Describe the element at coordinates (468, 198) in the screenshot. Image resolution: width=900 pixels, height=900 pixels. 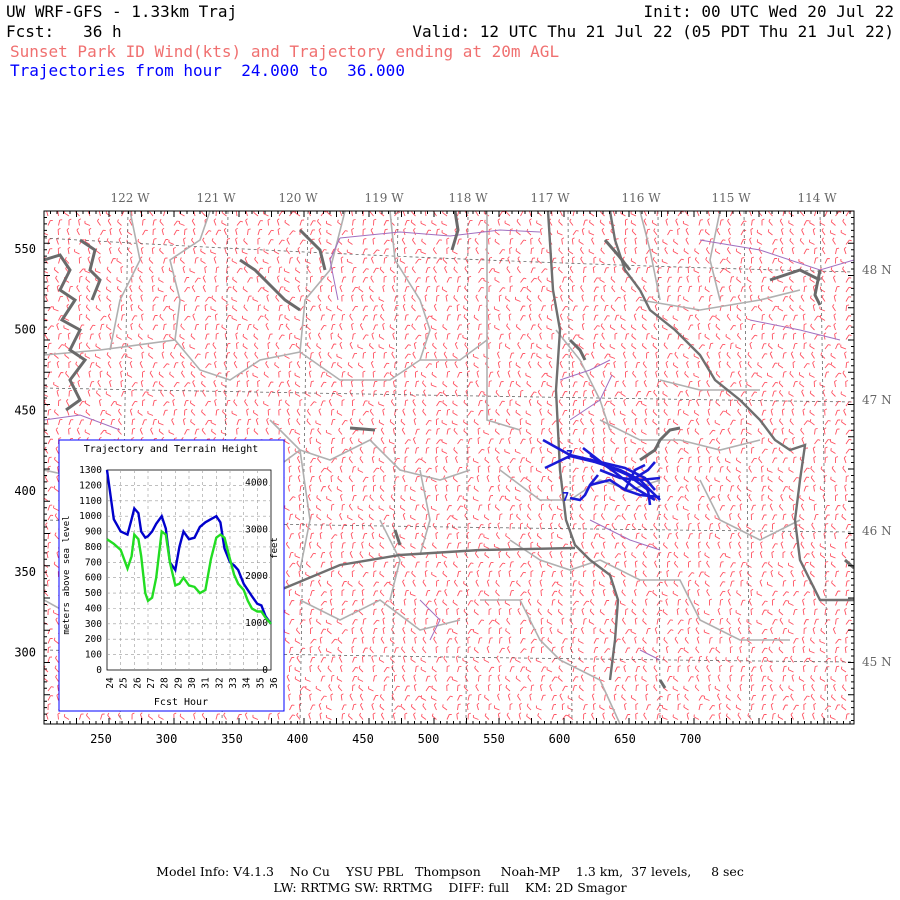
I see `longitude-label: 118 W` at that location.